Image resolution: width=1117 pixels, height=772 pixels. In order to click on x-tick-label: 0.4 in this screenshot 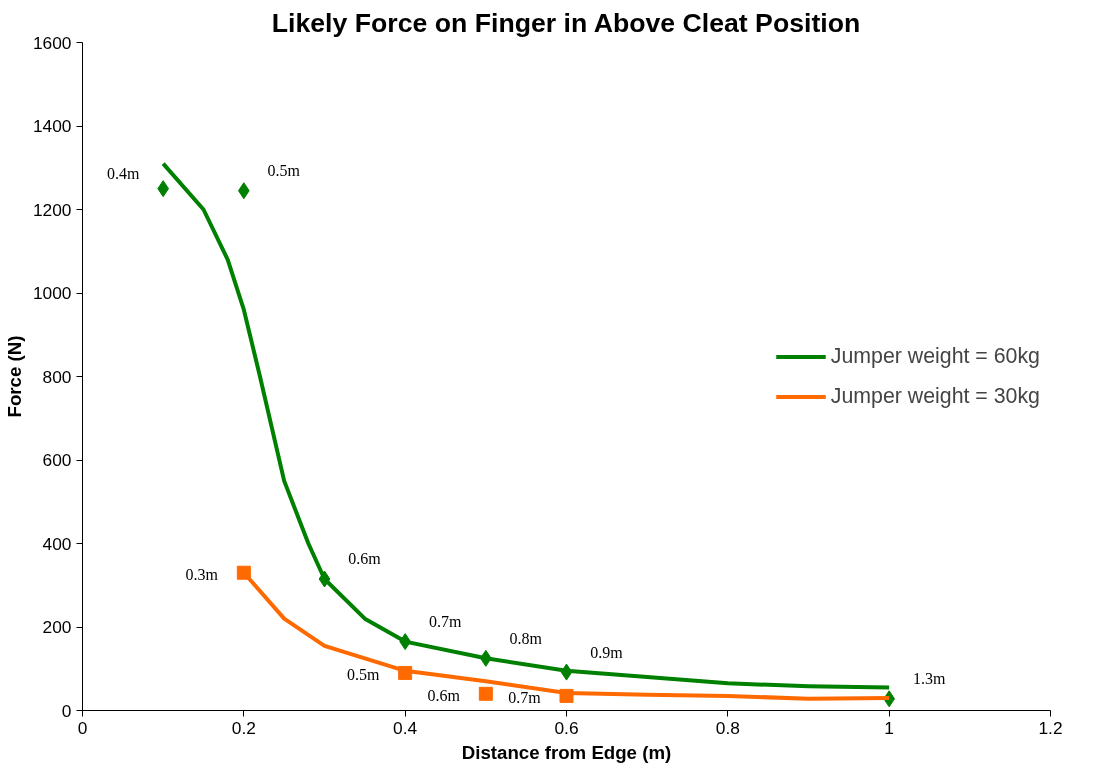, I will do `click(405, 727)`.